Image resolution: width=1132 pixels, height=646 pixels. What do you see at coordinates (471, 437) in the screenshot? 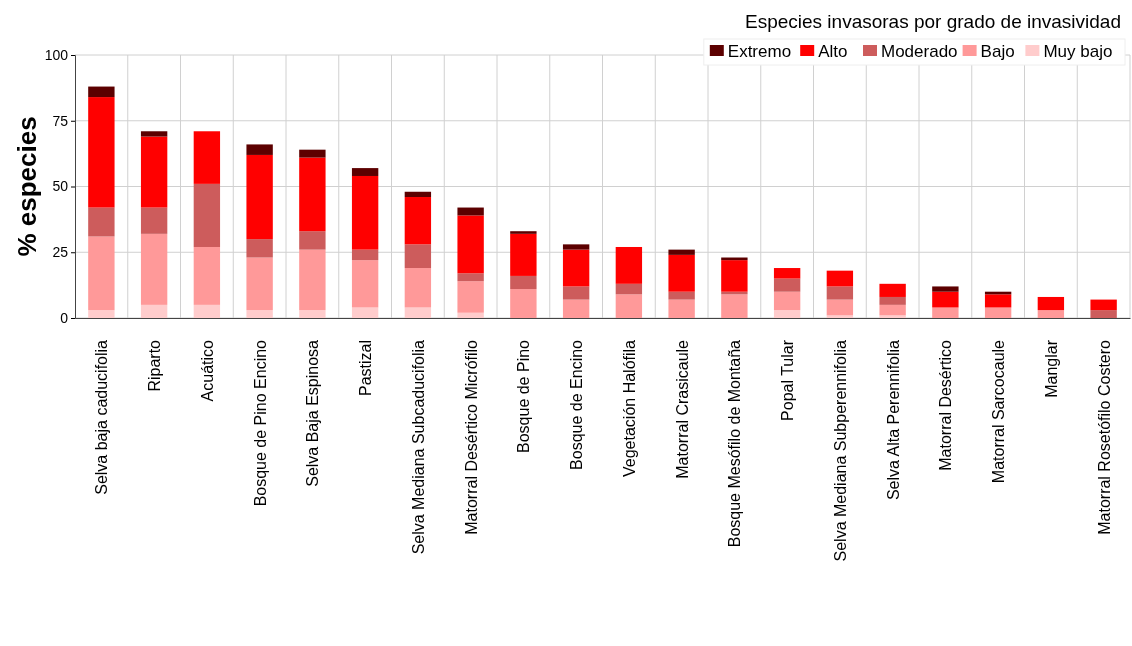
I see `x-tick-label: Matorral Desértico Micrófilo` at bounding box center [471, 437].